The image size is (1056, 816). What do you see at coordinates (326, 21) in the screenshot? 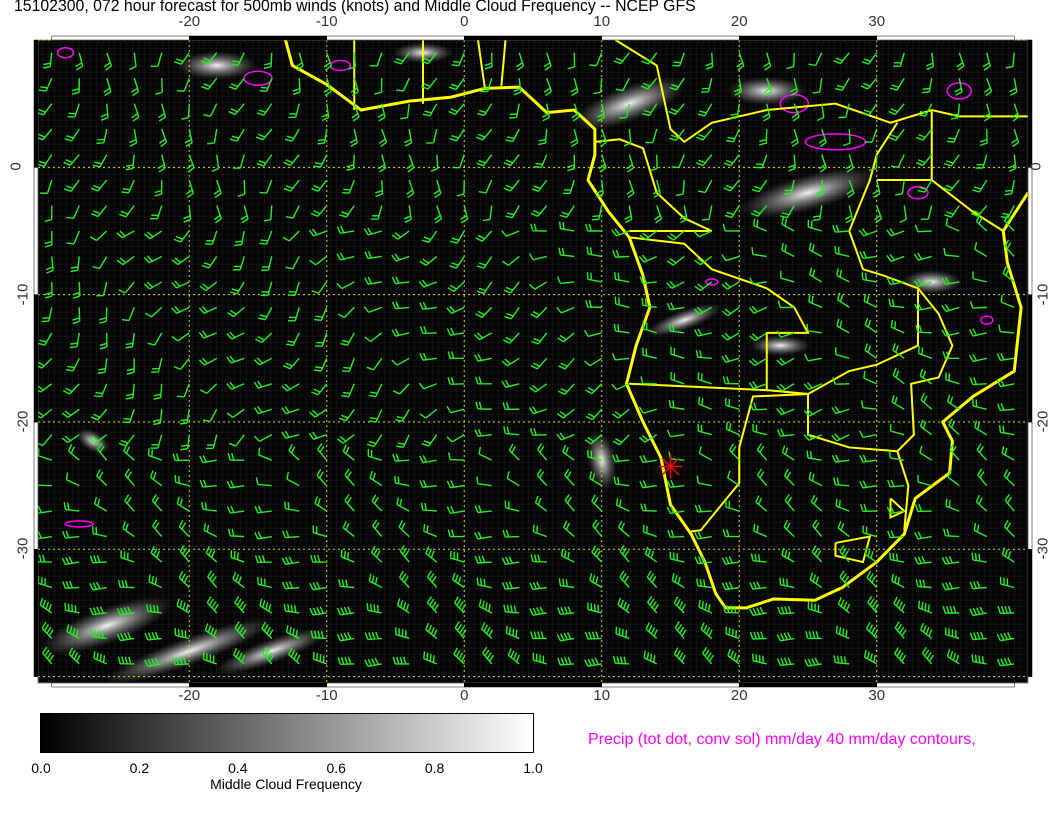
I see `top-lon-label: -10` at bounding box center [326, 21].